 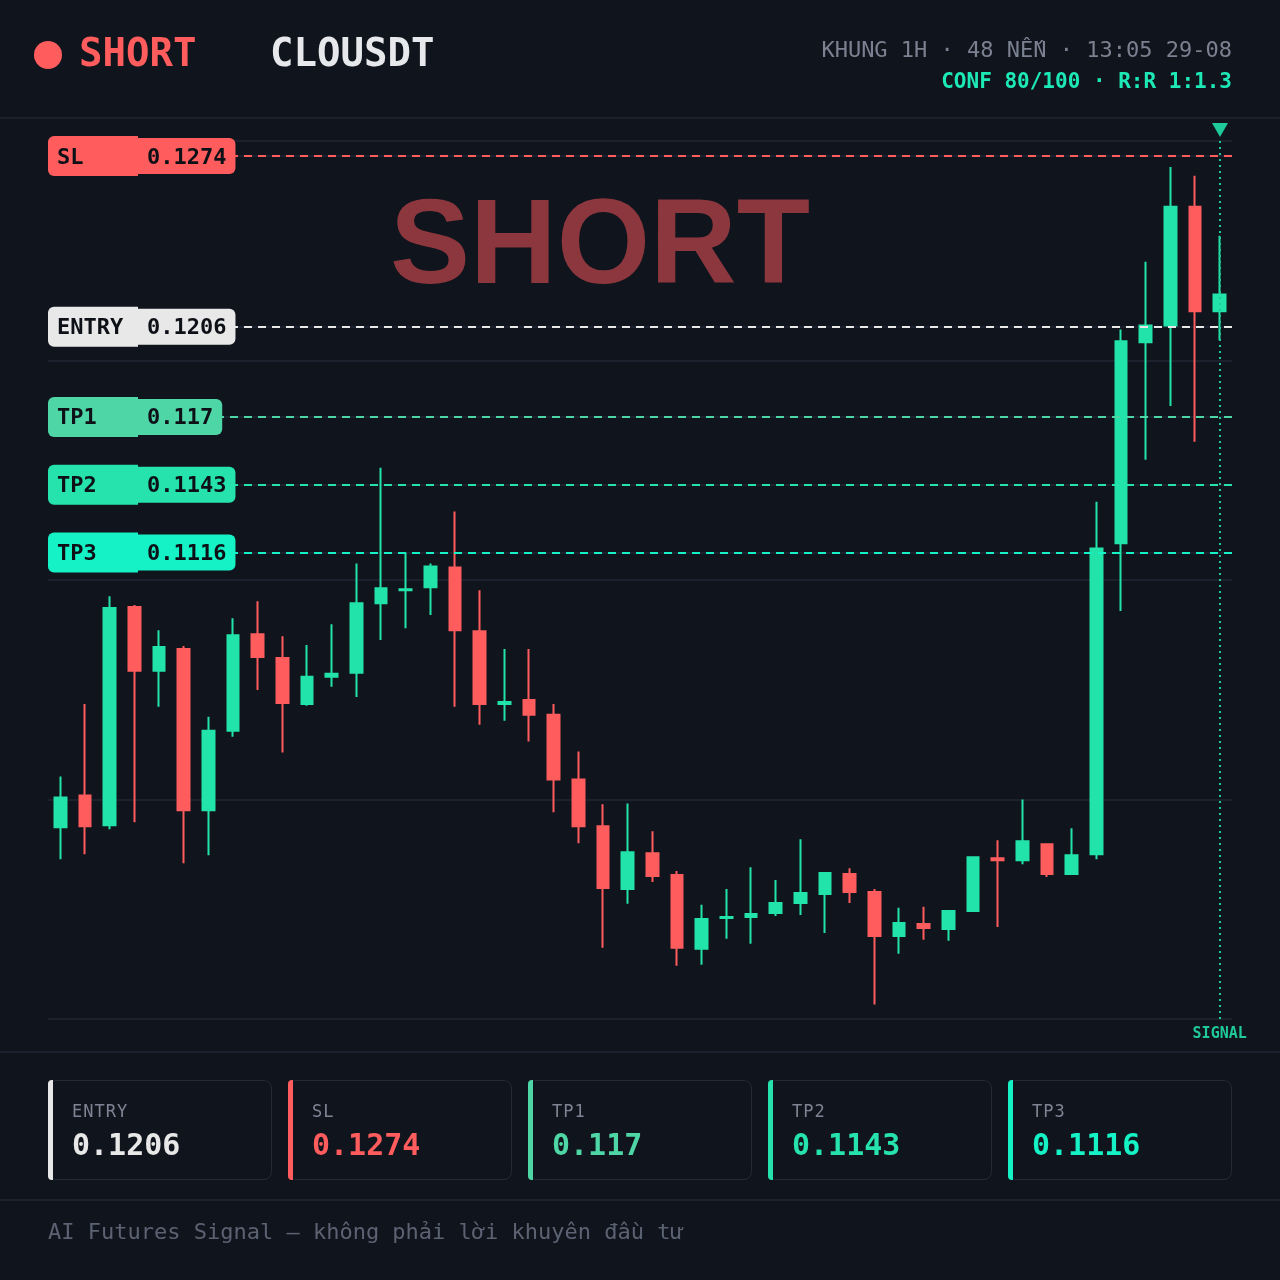 I want to click on category-label: SL, so click(x=323, y=1111).